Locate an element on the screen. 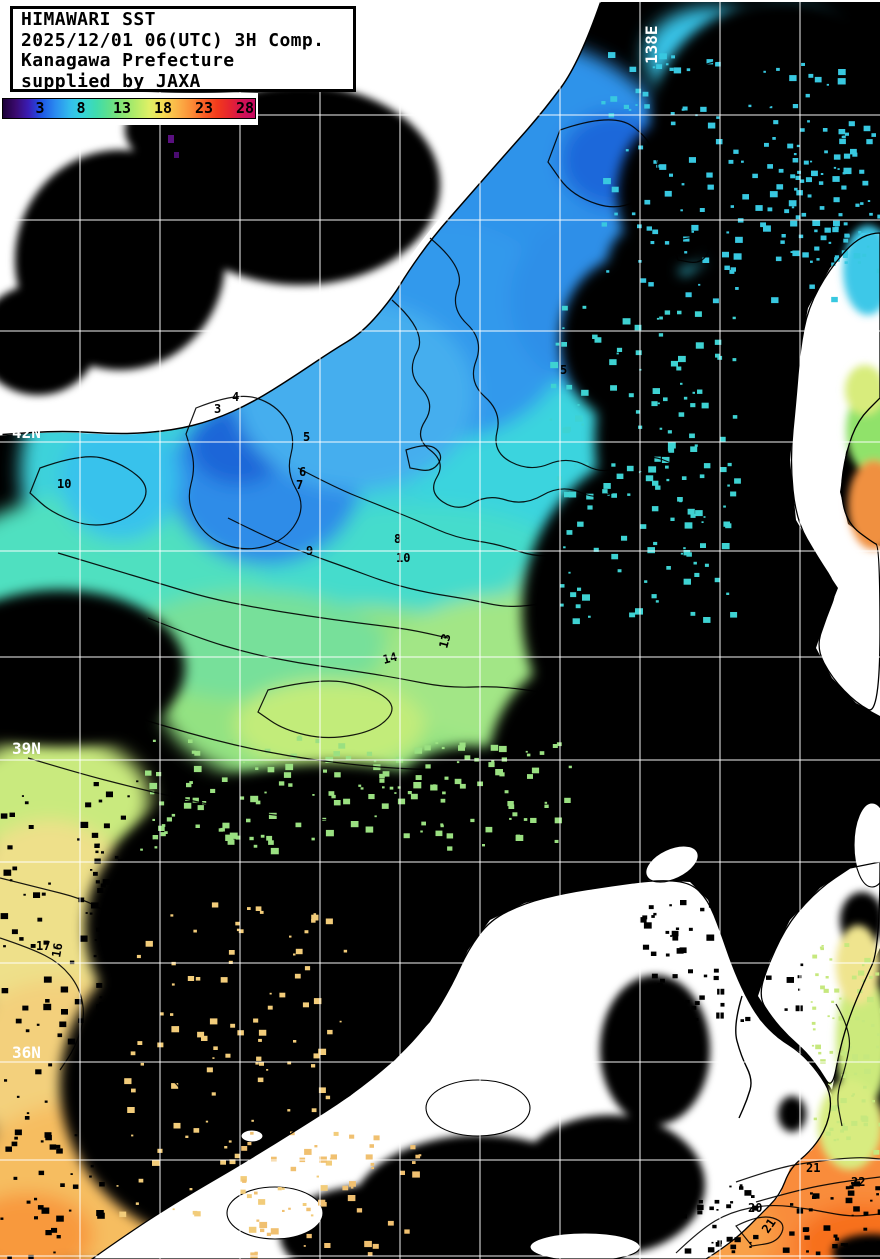 The width and height of the screenshot is (880, 1259). contour-label: 3 is located at coordinates (217, 409).